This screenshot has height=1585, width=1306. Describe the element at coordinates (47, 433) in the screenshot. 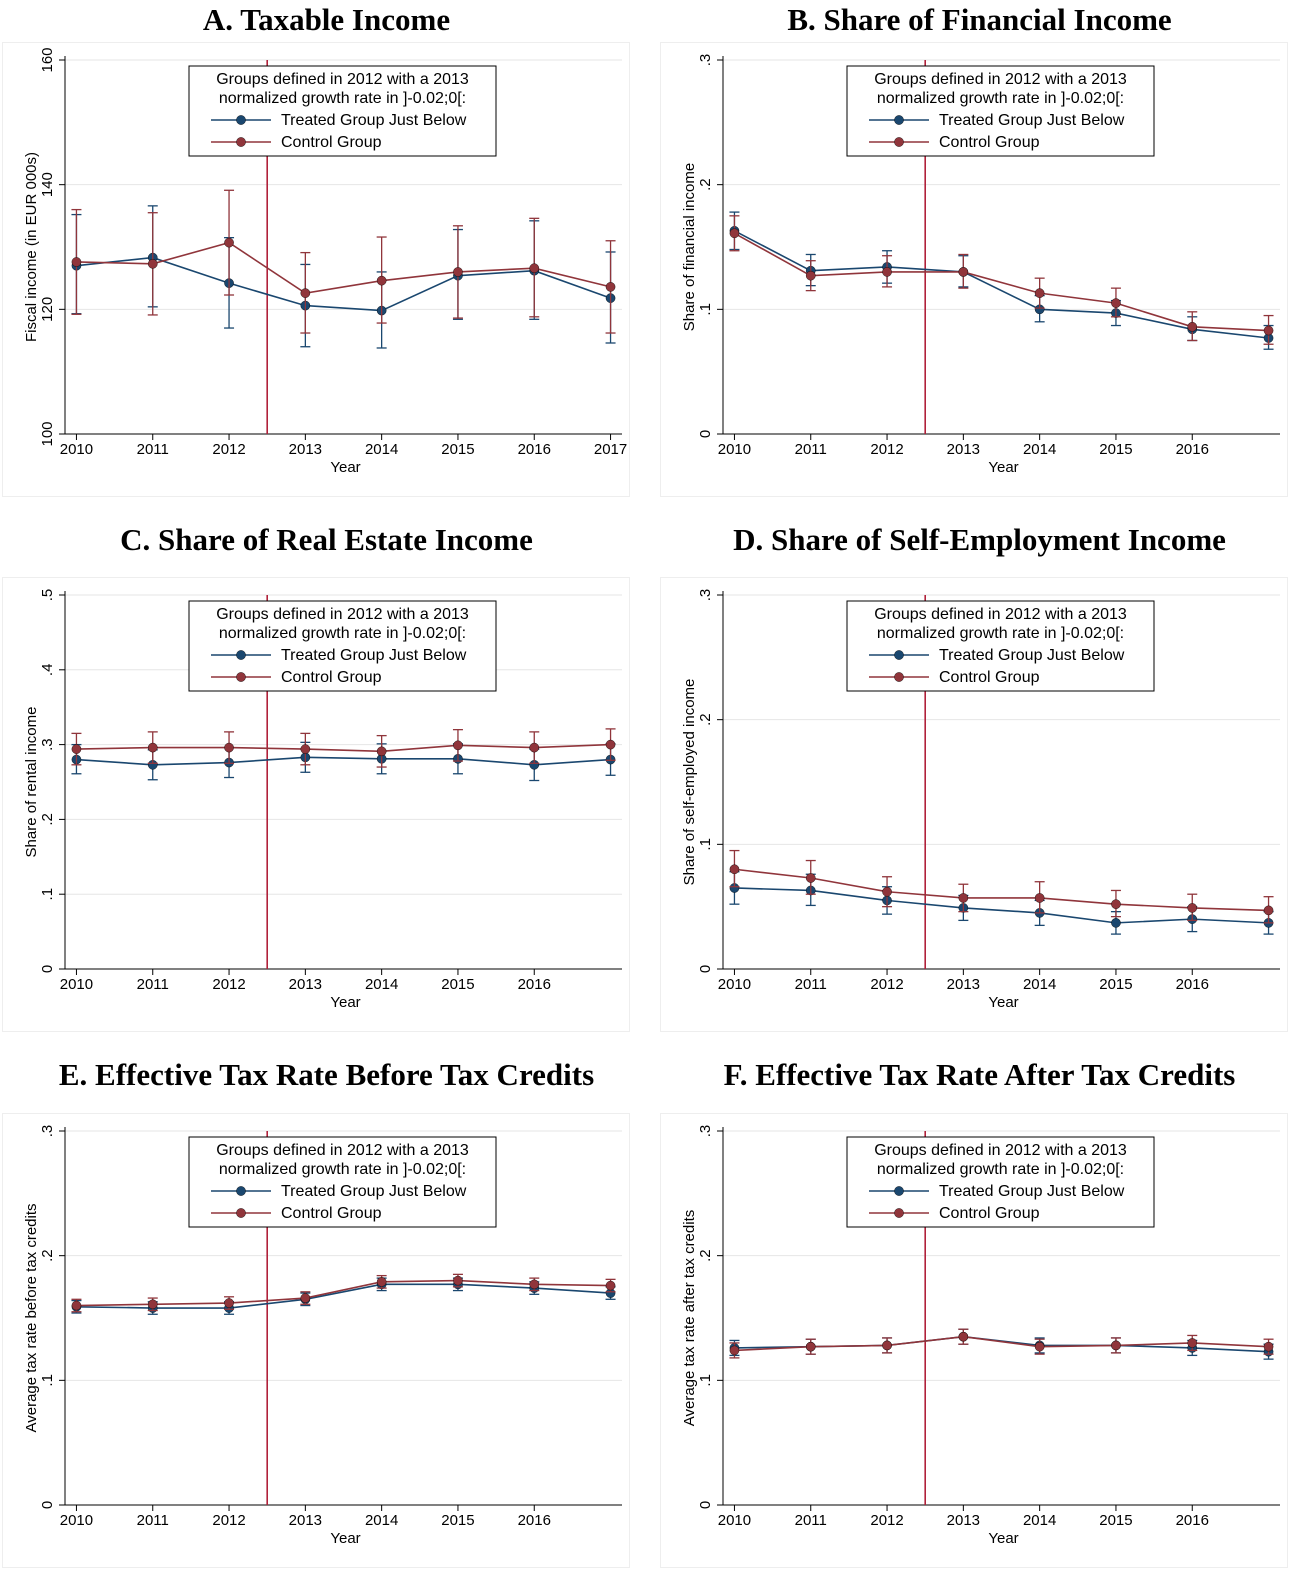

I see `y-tick-label: 100` at that location.